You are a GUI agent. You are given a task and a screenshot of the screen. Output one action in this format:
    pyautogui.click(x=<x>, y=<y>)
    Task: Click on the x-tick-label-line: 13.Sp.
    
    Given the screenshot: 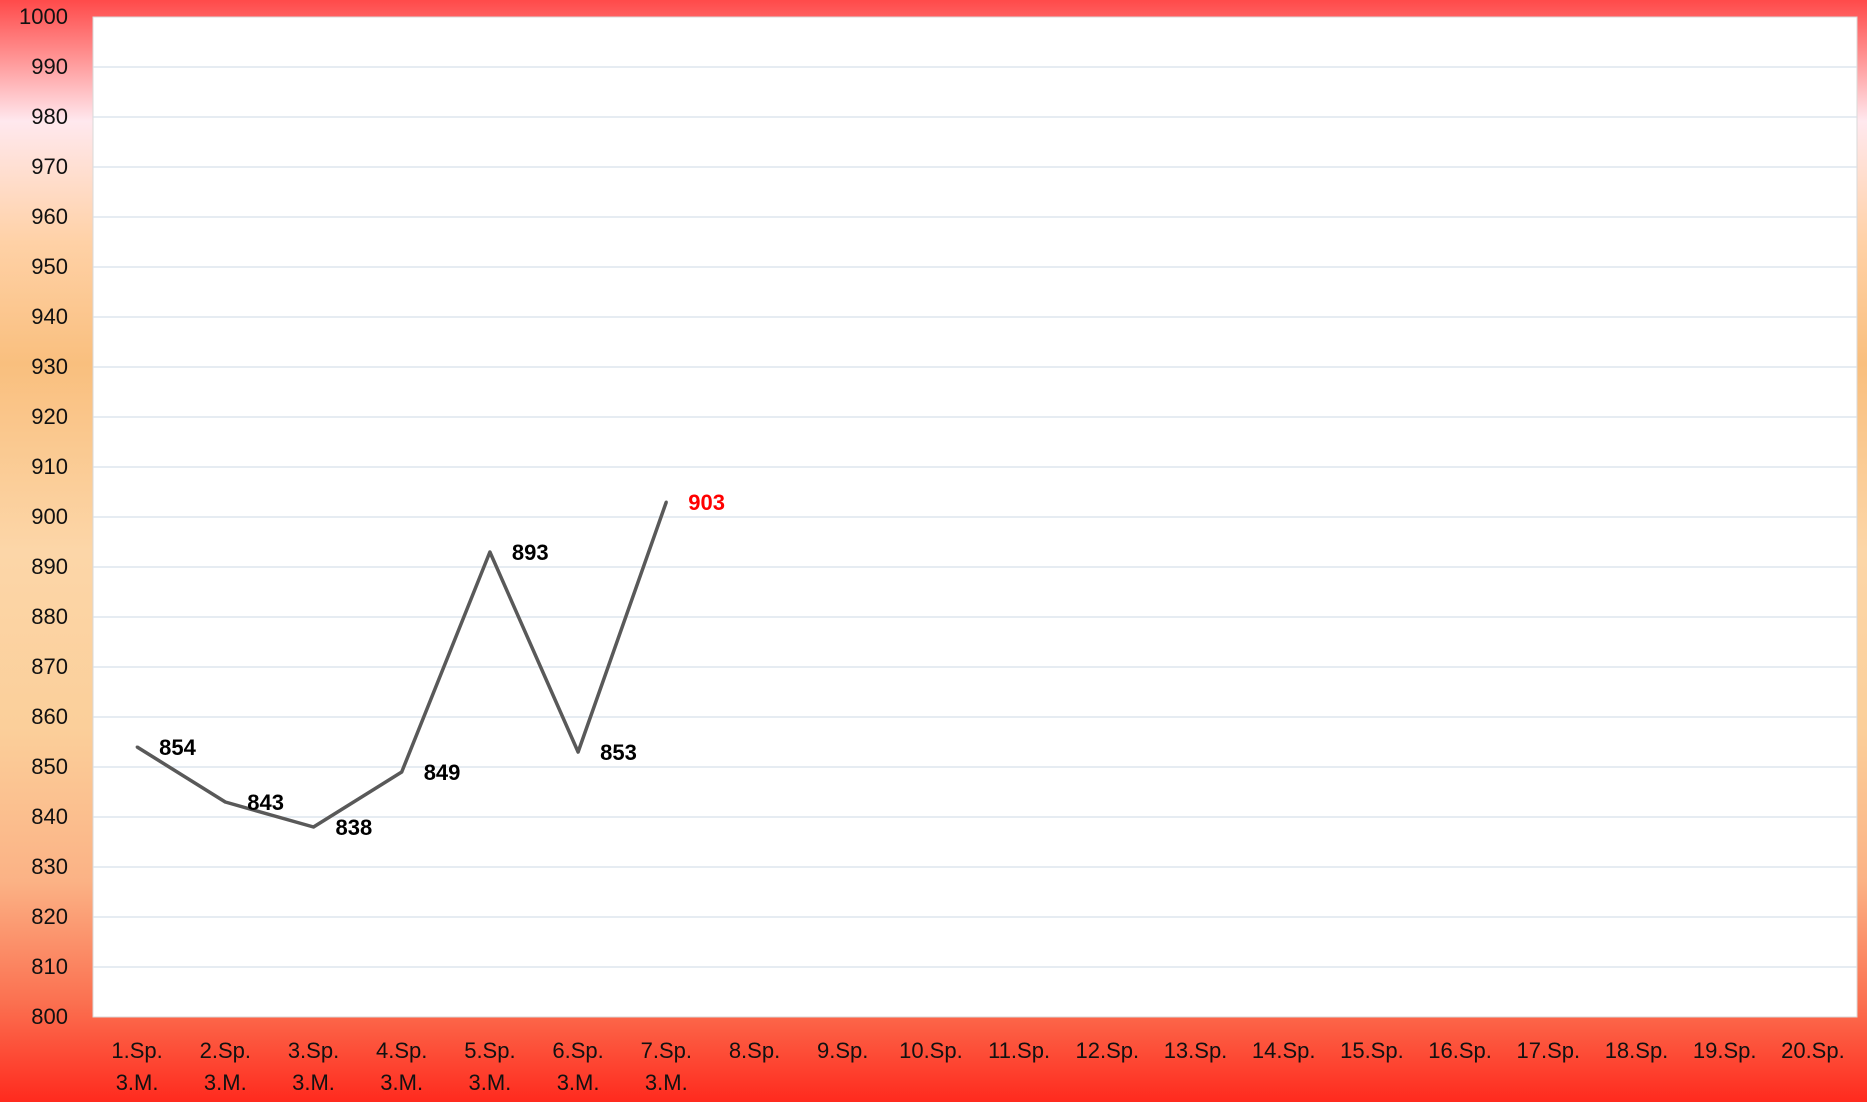 What is the action you would take?
    pyautogui.click(x=1196, y=1050)
    